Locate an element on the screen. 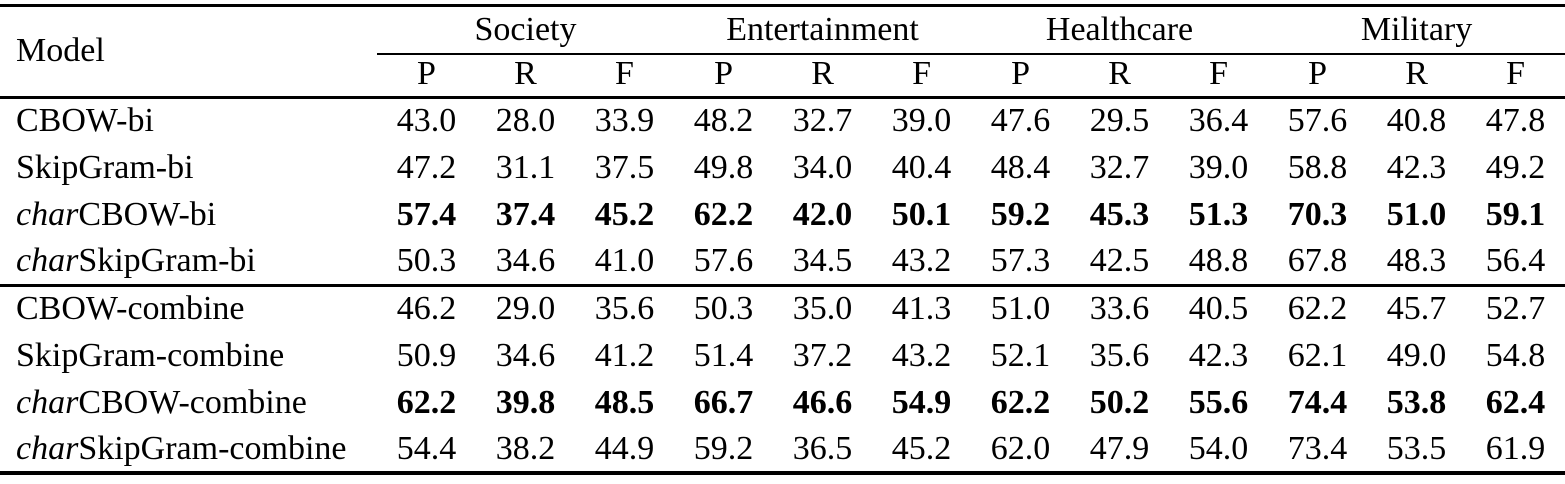 This screenshot has height=484, width=1565. value-cell: 41.0 is located at coordinates (624, 260).